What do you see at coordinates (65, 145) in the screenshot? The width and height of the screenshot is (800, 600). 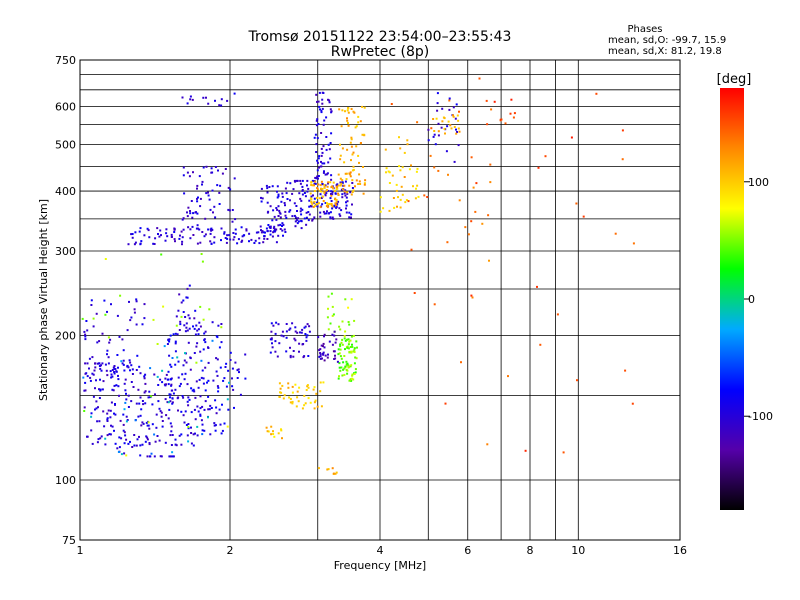 I see `y-tick-label: 500` at bounding box center [65, 145].